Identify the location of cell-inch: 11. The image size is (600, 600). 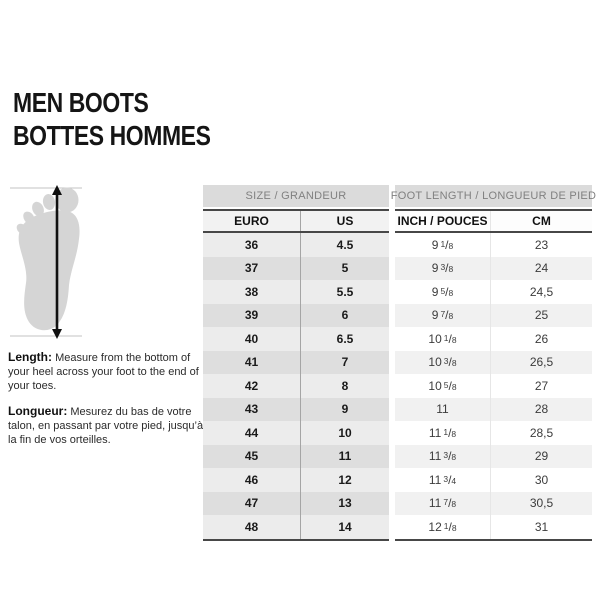
(442, 409).